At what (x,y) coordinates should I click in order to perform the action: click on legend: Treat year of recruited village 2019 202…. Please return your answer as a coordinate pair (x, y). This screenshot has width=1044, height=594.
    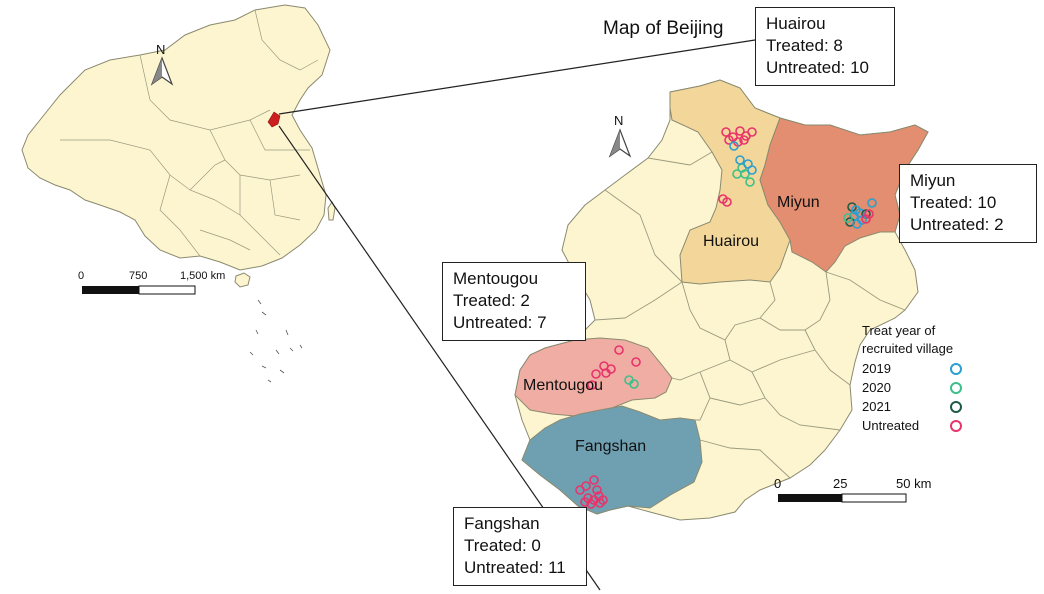
    Looking at the image, I should click on (912, 379).